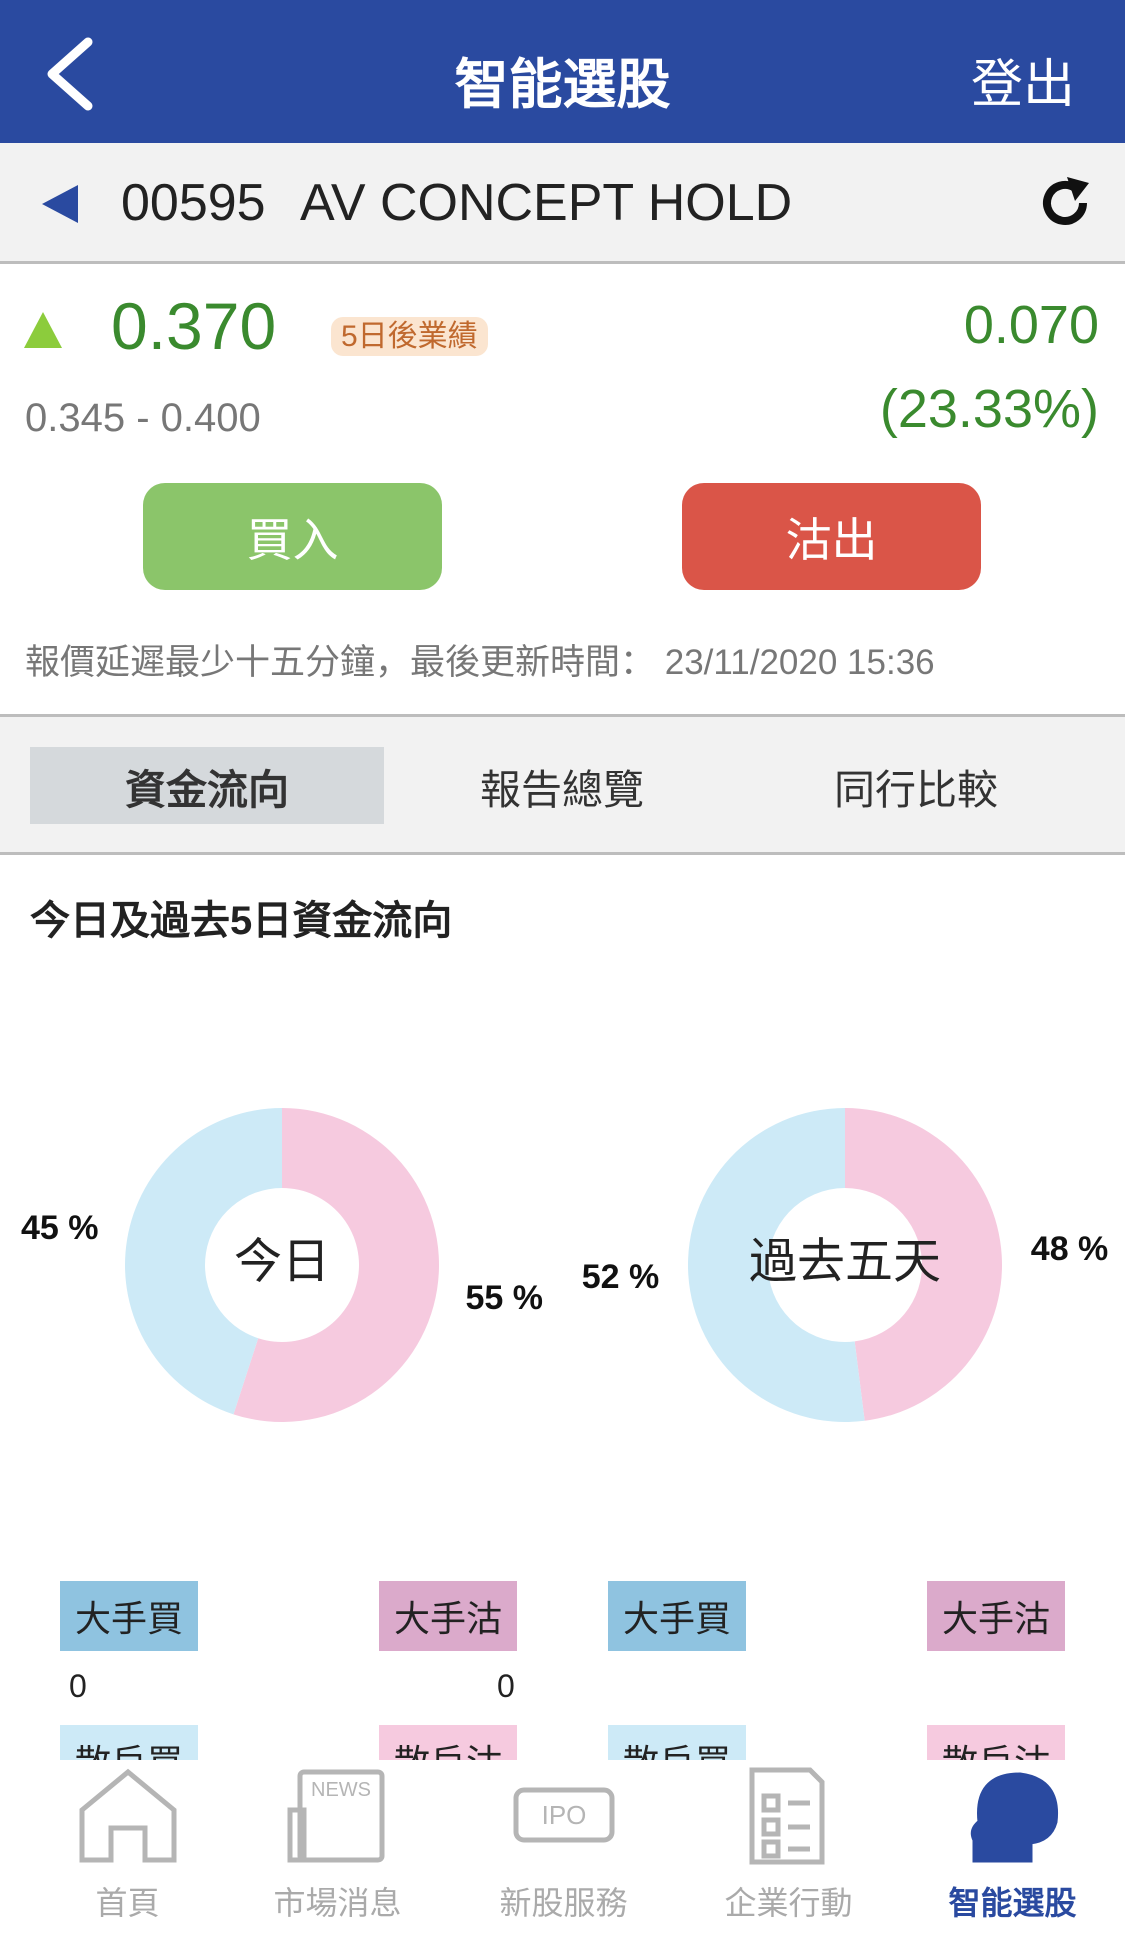 The height and width of the screenshot is (1937, 1125). What do you see at coordinates (916, 789) in the screenshot?
I see `tab: 同行比較` at bounding box center [916, 789].